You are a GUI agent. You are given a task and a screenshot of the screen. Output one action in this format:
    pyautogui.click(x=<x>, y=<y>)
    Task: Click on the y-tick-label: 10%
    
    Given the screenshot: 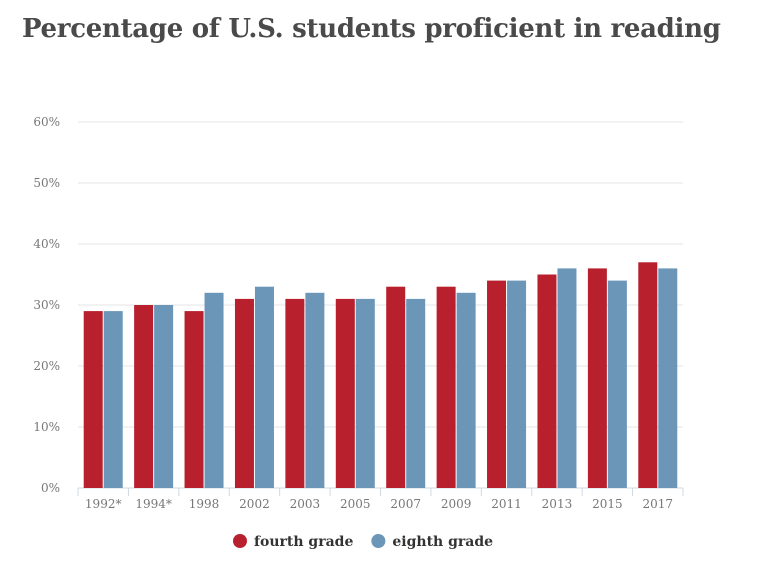 What is the action you would take?
    pyautogui.click(x=46, y=427)
    